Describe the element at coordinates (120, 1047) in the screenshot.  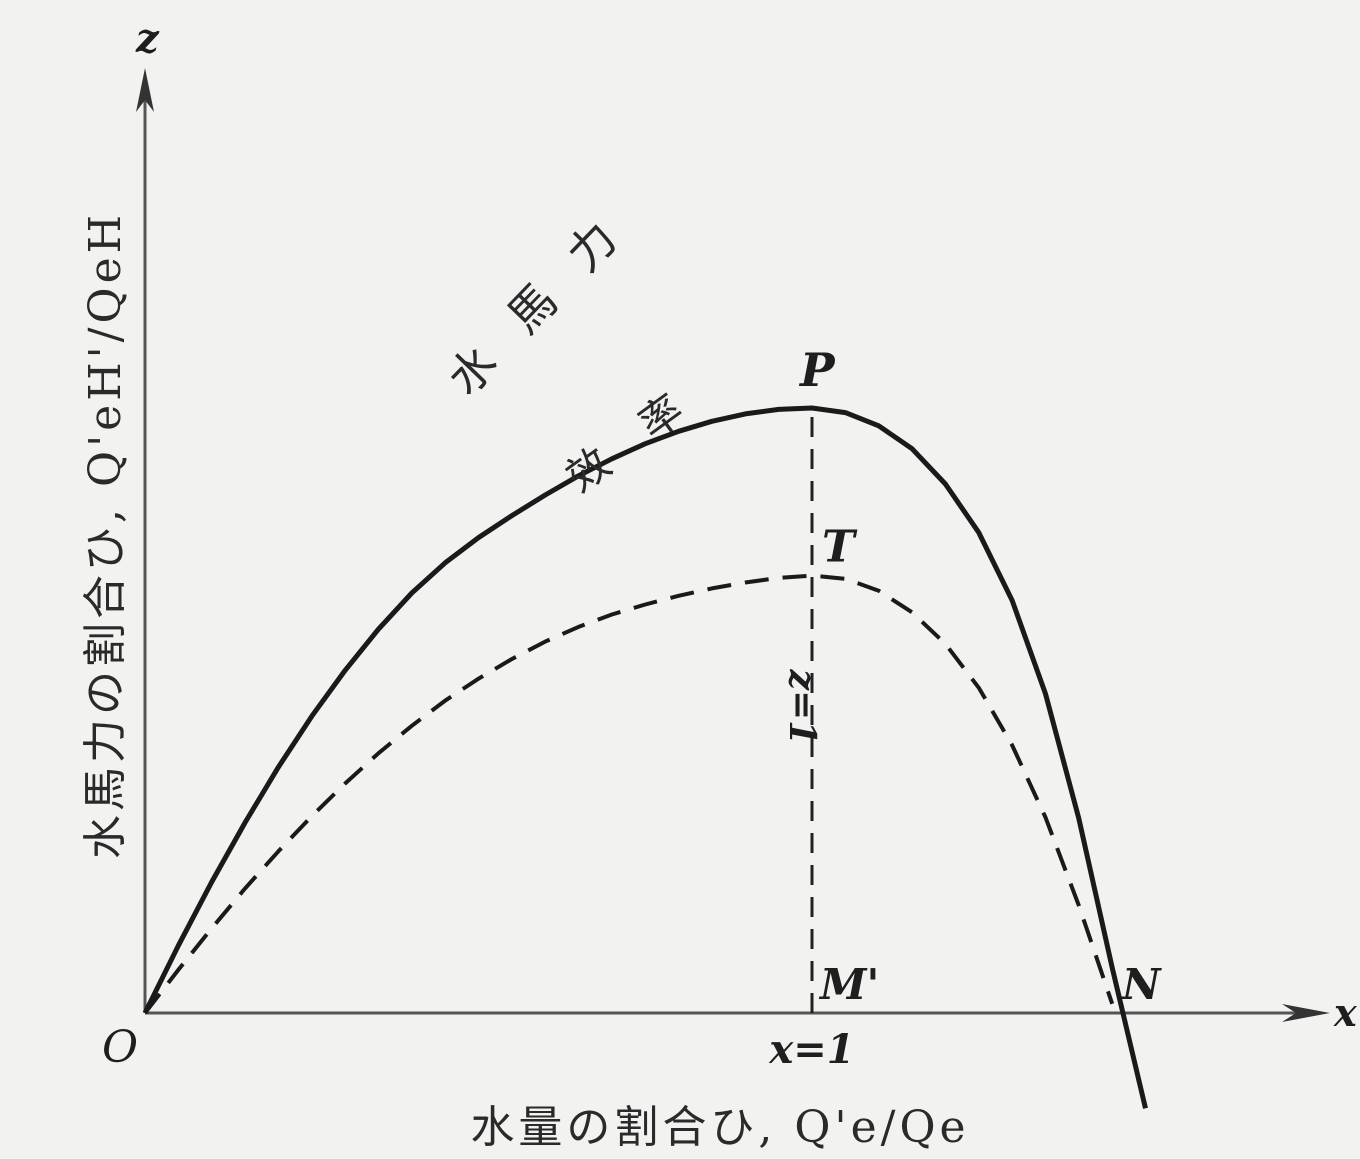
I see `origin-label: O` at that location.